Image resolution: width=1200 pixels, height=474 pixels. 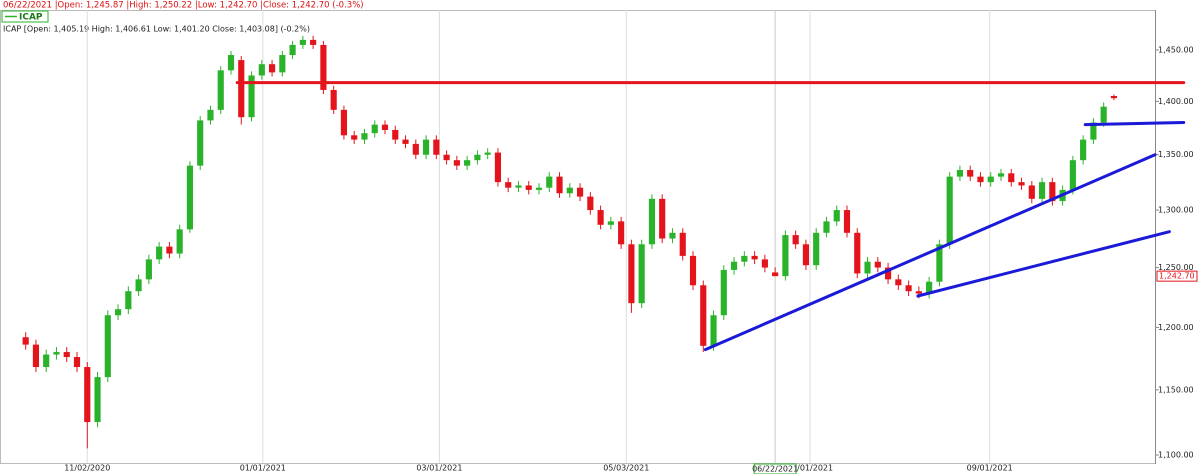 What do you see at coordinates (1176, 389) in the screenshot?
I see `y-tick-label: 1,150.00` at bounding box center [1176, 389].